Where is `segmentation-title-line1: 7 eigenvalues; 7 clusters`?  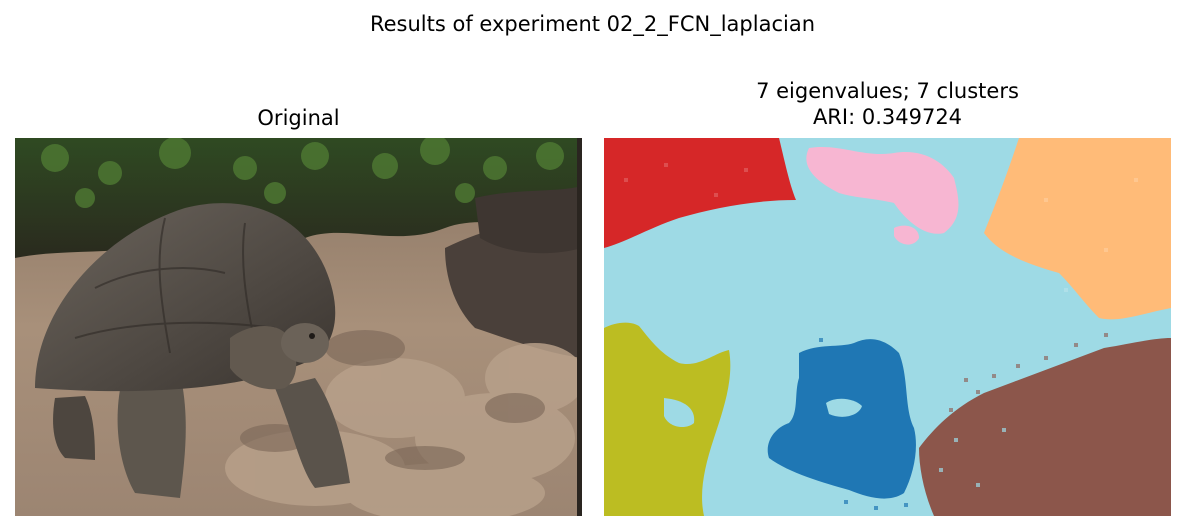
segmentation-title-line1: 7 eigenvalues; 7 clusters is located at coordinates (887, 91).